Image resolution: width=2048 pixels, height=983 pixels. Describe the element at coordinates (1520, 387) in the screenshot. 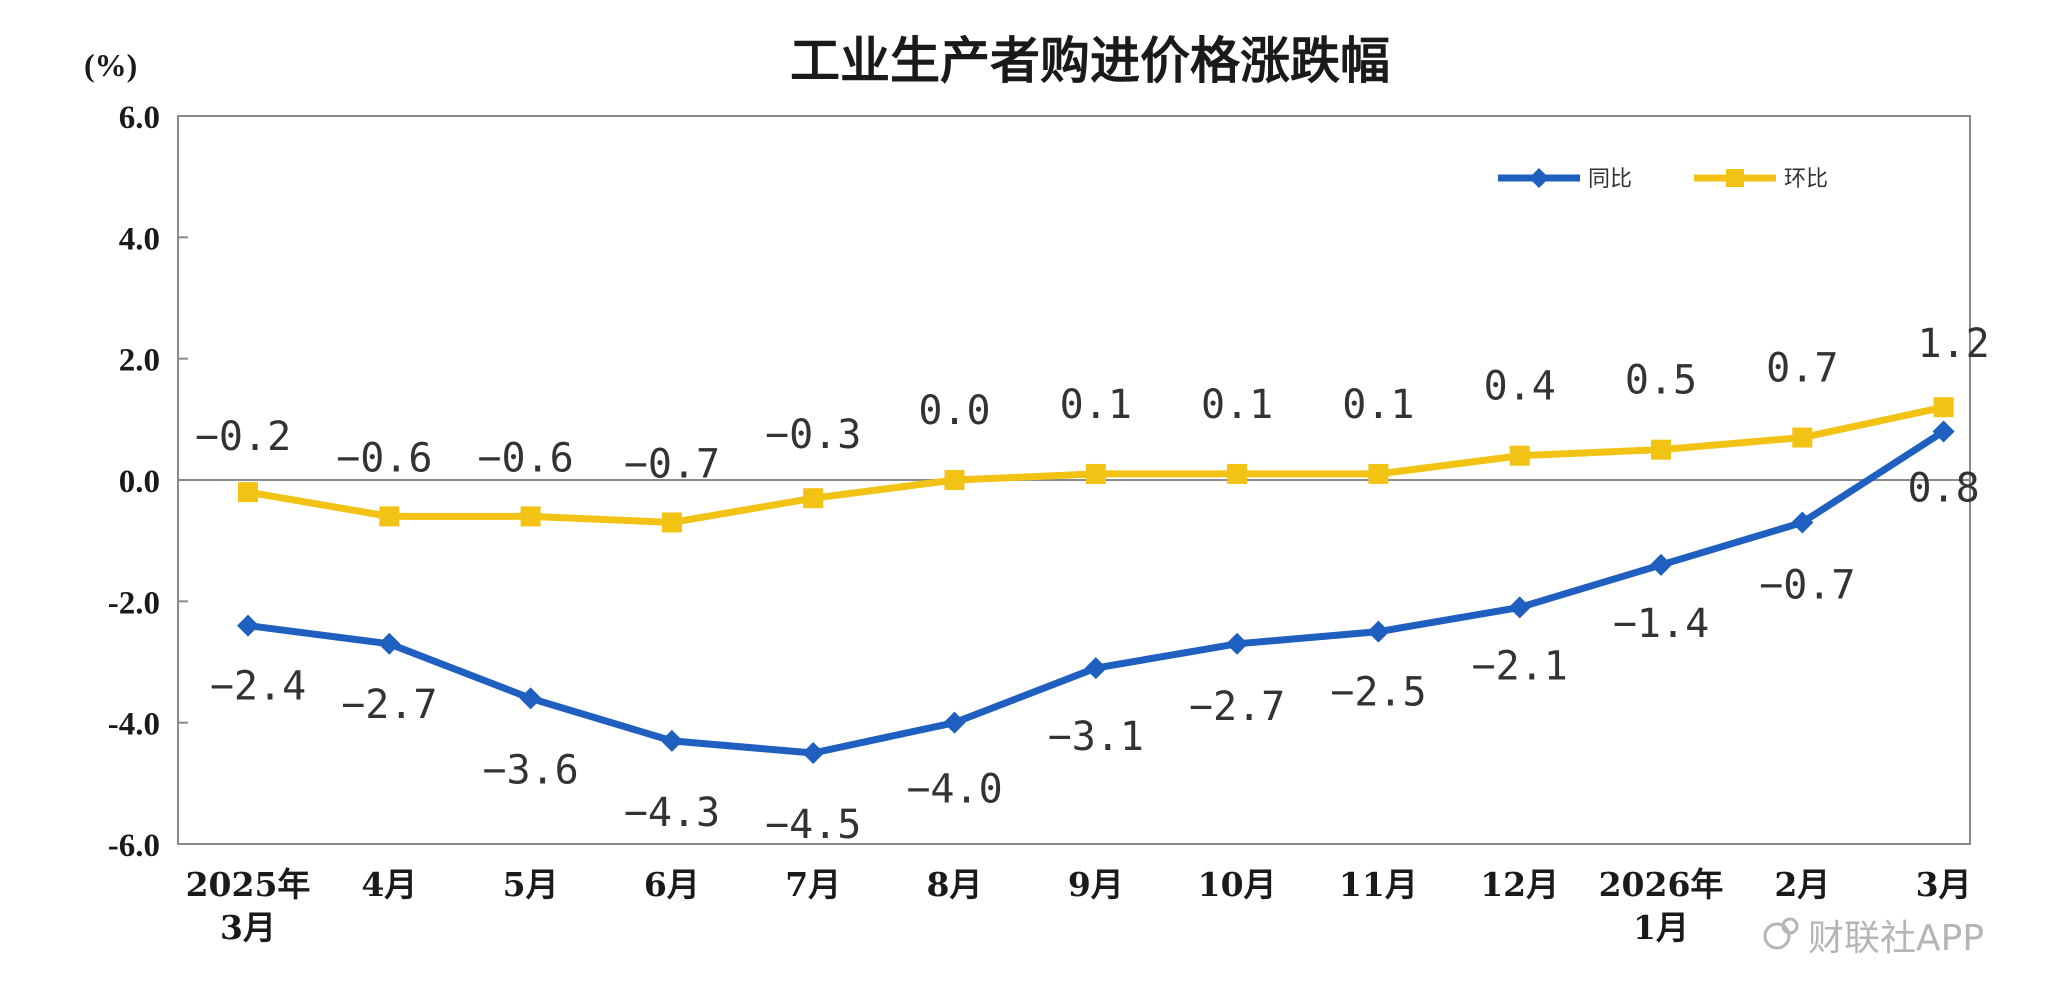

I see `mom-data-label: 0.4` at that location.